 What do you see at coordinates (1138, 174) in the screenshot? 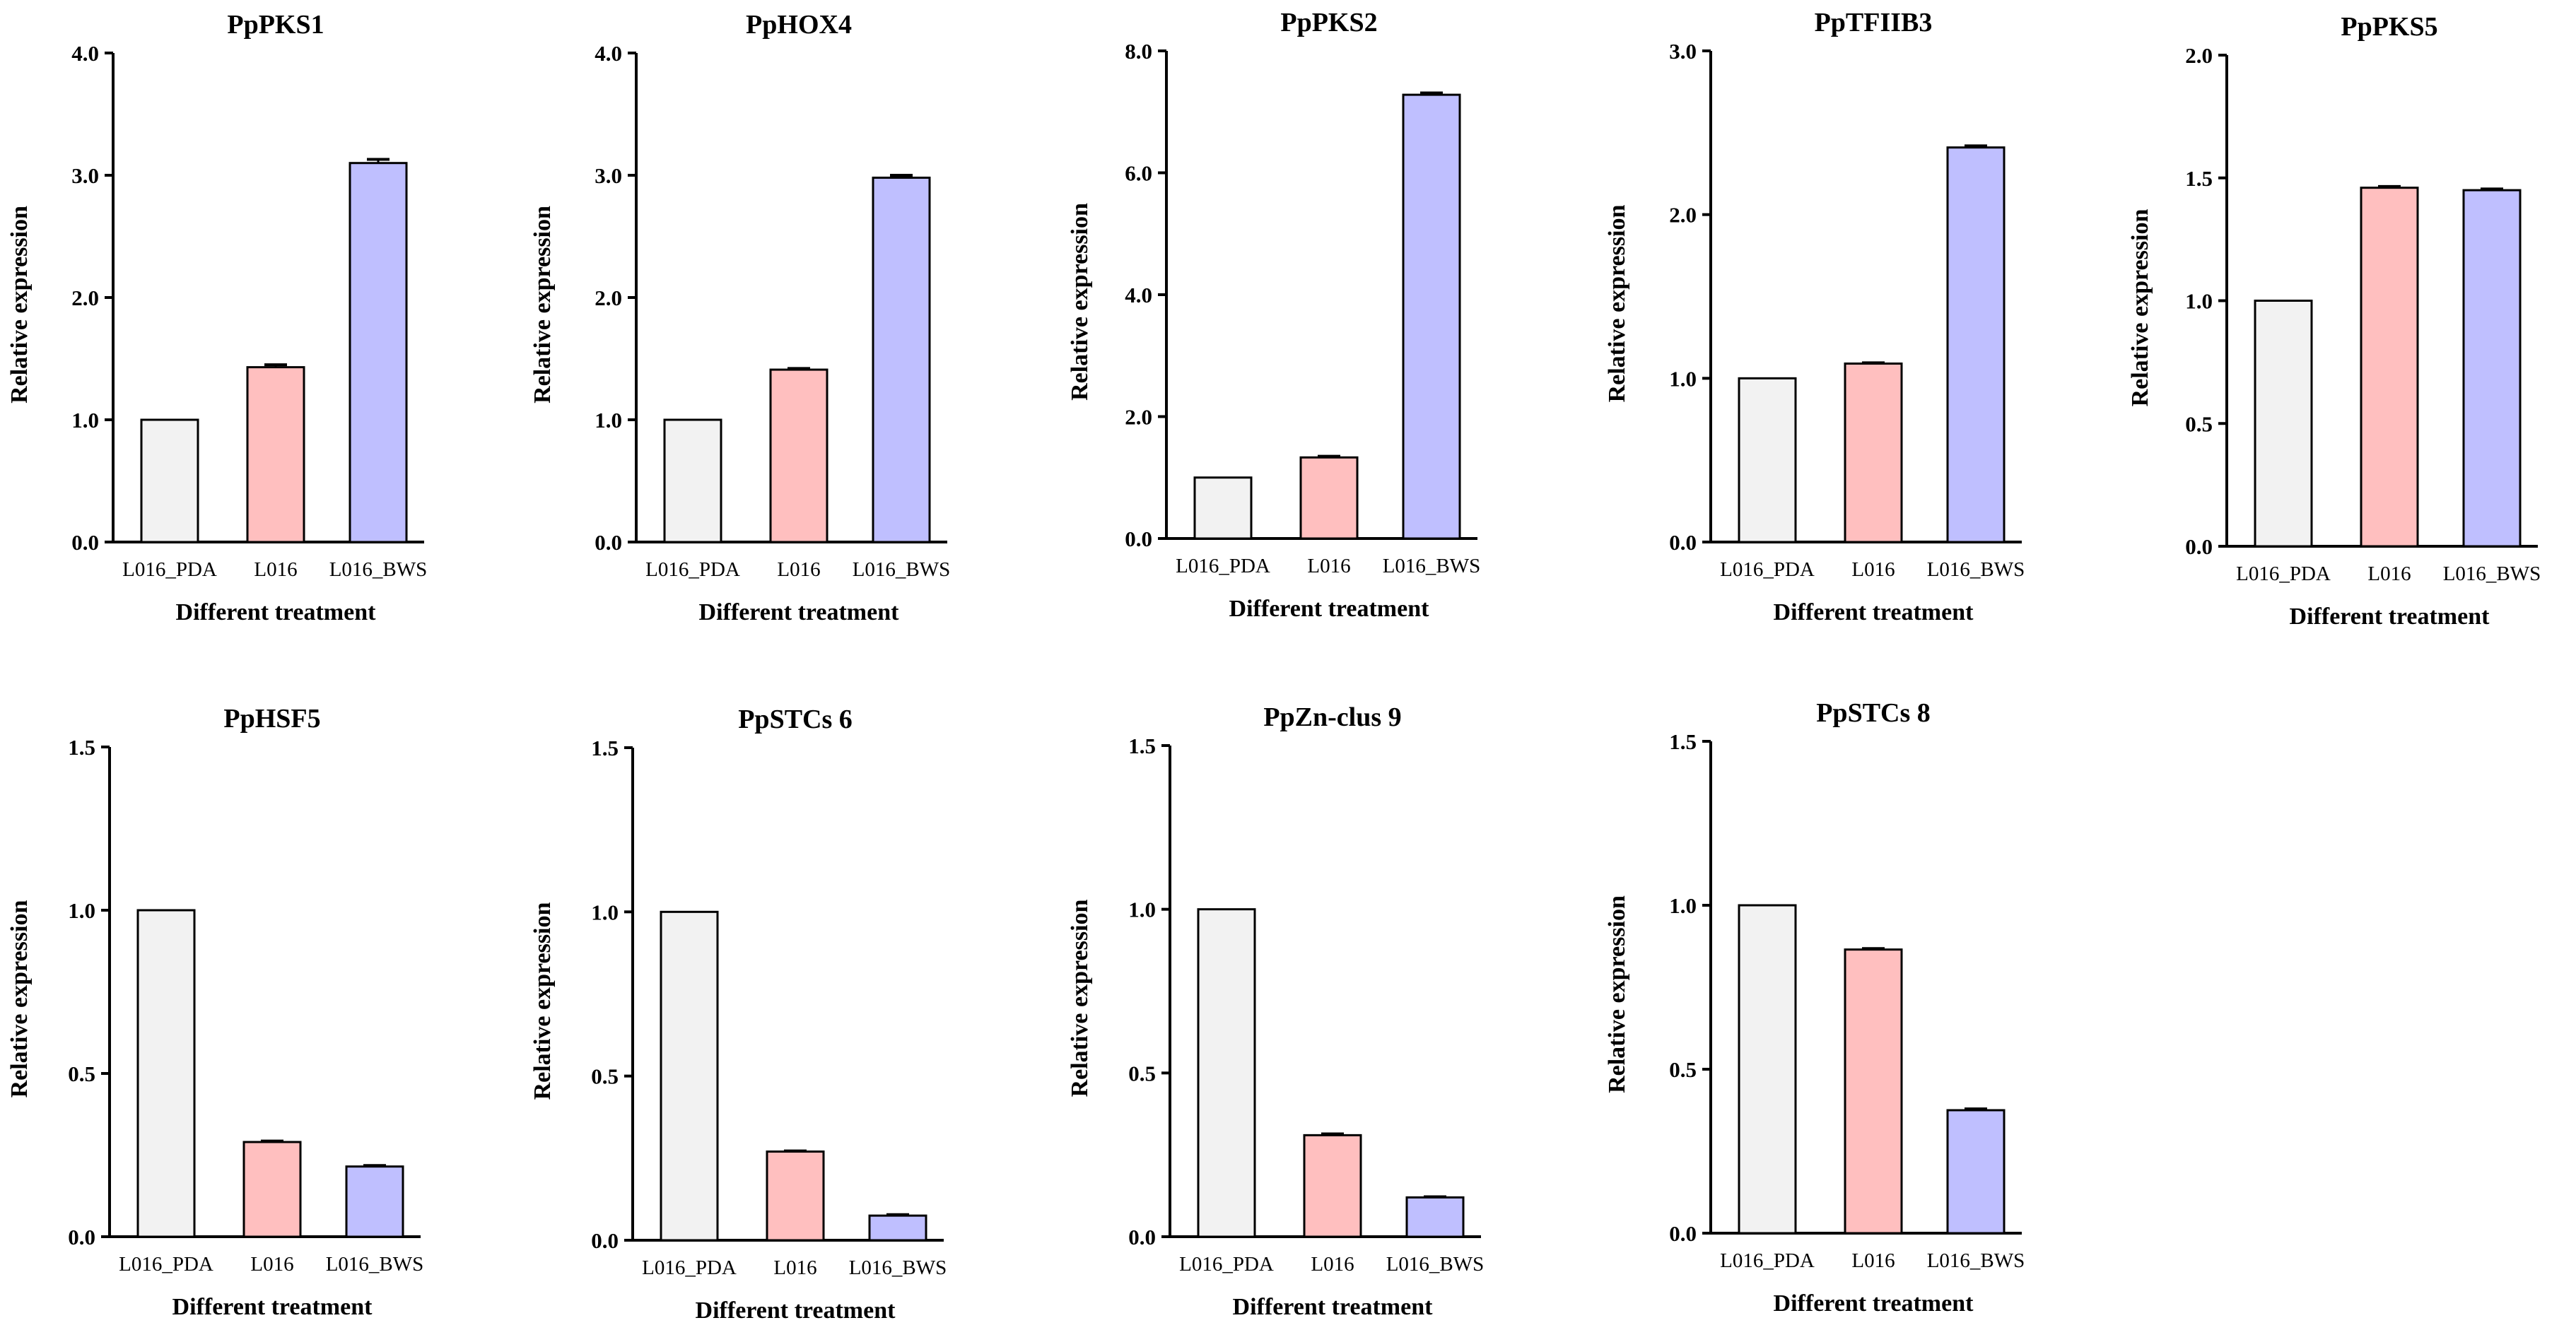
I see `y-tick-label: 6.0` at bounding box center [1138, 174].